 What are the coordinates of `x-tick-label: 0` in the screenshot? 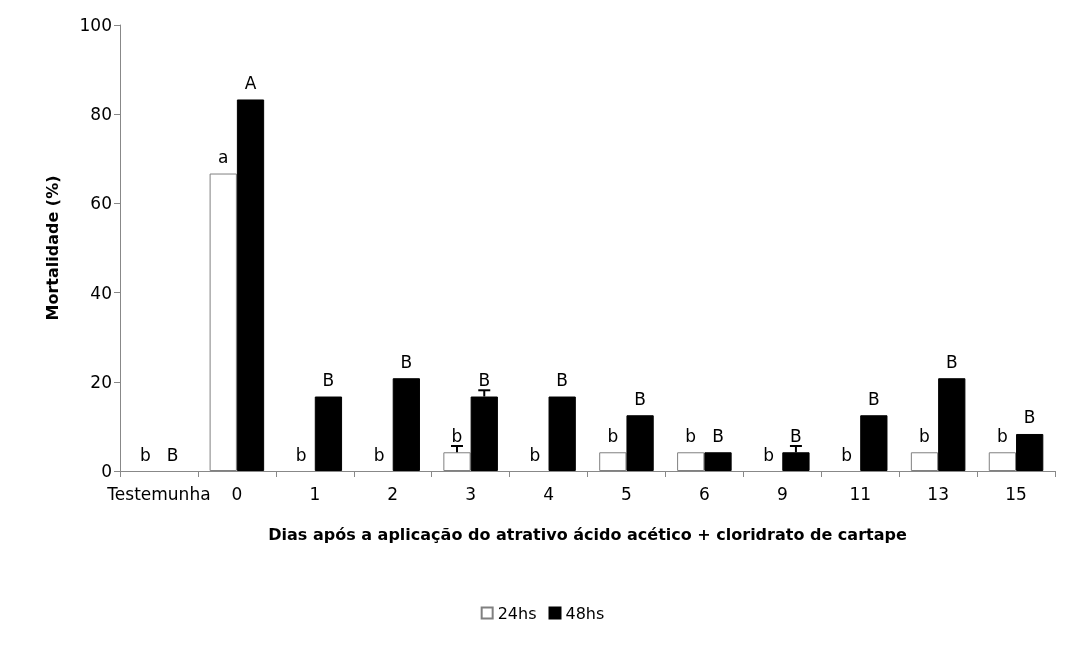 It's located at (237, 493).